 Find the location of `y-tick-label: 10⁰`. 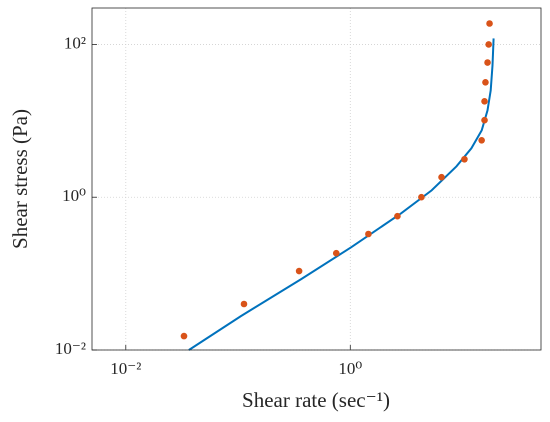

y-tick-label: 10⁰ is located at coordinates (74, 195).